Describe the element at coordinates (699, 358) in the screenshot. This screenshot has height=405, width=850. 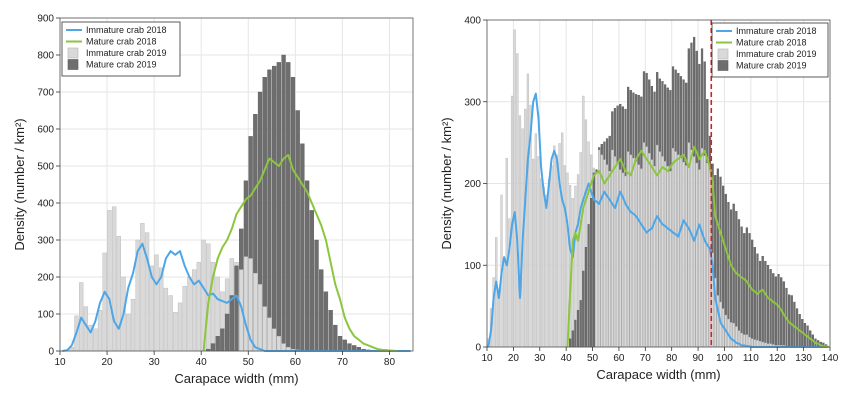
I see `x-tick-label: 90` at that location.